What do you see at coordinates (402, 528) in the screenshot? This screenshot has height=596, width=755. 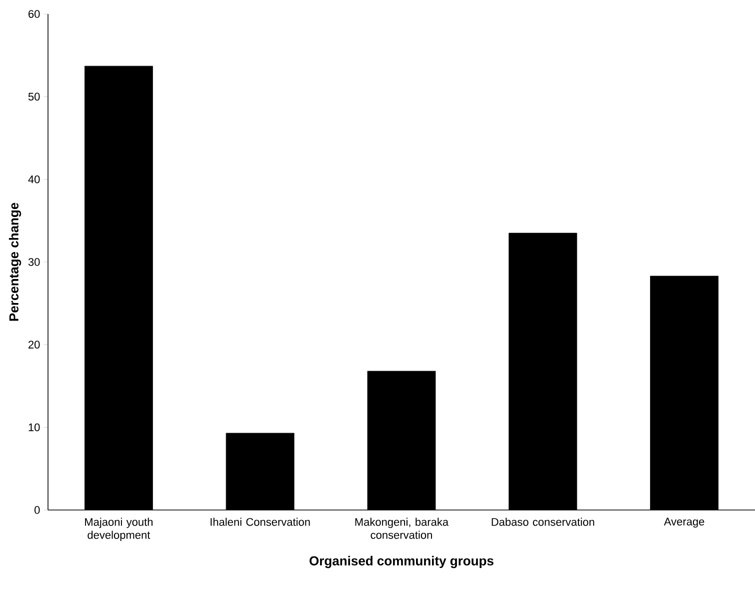 I see `x-tick-label: Makongeni, baraka conservation` at bounding box center [402, 528].